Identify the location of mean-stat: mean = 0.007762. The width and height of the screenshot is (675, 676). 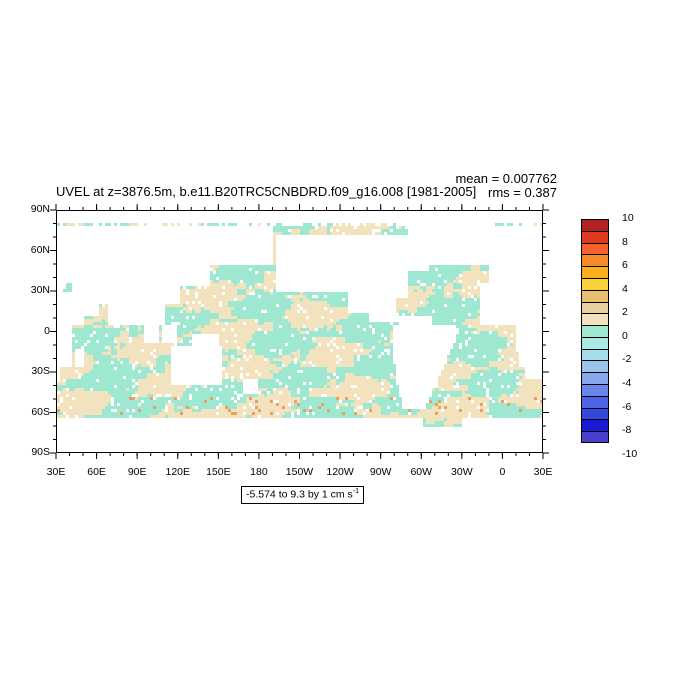
(506, 178).